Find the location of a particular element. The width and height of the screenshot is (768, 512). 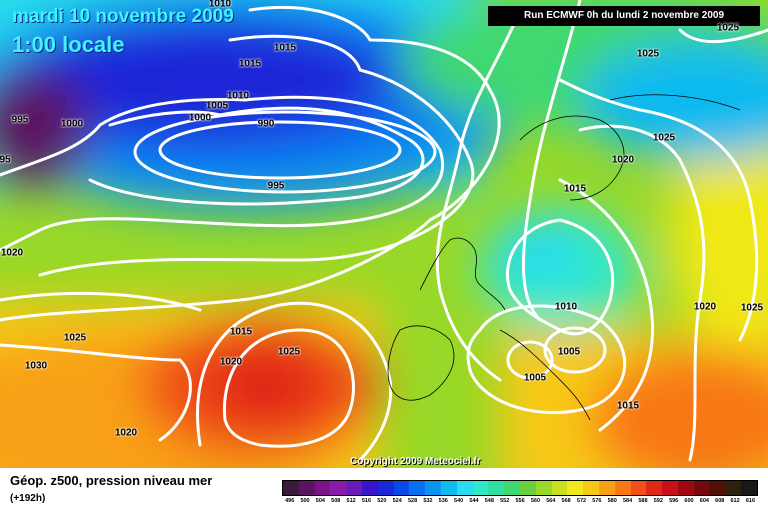

legend-tick-label: 500 is located at coordinates (305, 501).